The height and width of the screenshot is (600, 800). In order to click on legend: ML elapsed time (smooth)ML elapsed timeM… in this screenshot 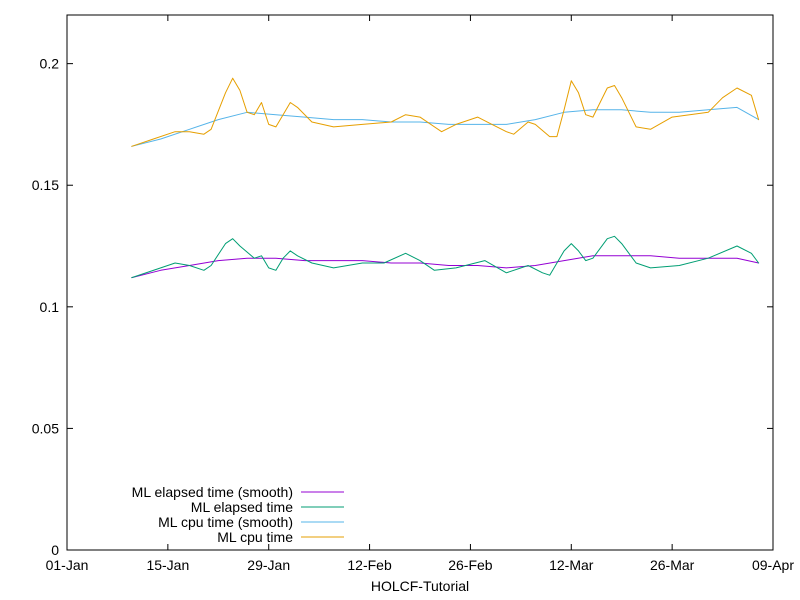, I will do `click(238, 514)`.